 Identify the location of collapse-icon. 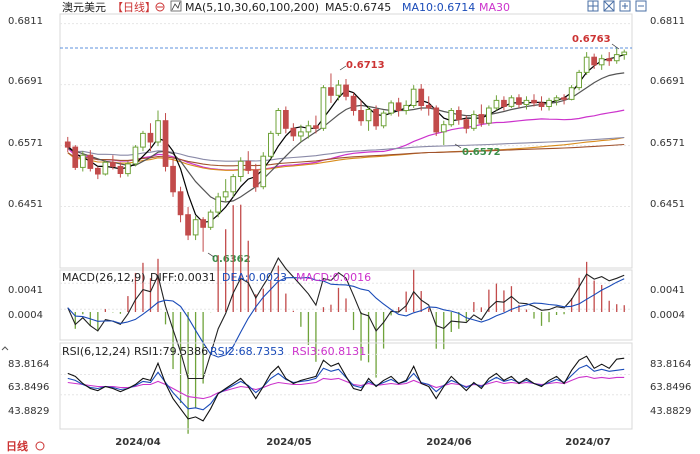
(5, 348).